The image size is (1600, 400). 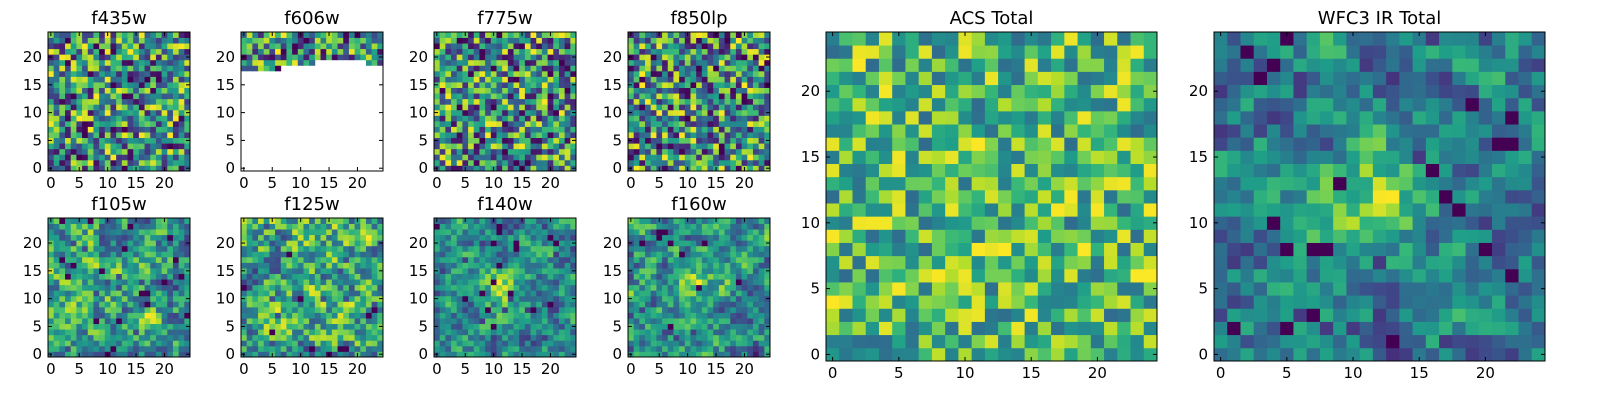 What do you see at coordinates (631, 369) in the screenshot?
I see `x-tick-label: 0` at bounding box center [631, 369].